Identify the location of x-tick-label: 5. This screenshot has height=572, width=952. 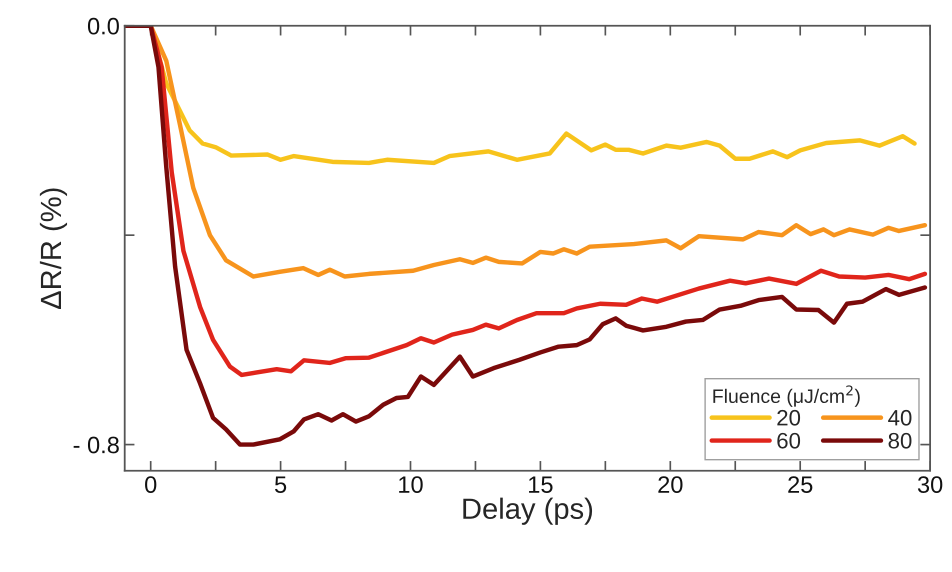
(280, 484).